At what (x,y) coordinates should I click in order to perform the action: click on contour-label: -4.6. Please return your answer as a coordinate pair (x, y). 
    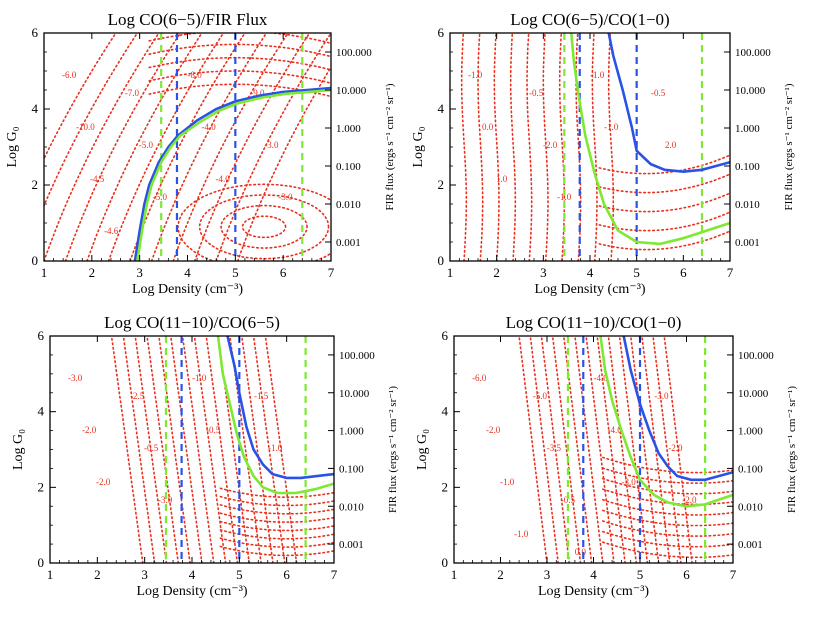
    Looking at the image, I should click on (111, 231).